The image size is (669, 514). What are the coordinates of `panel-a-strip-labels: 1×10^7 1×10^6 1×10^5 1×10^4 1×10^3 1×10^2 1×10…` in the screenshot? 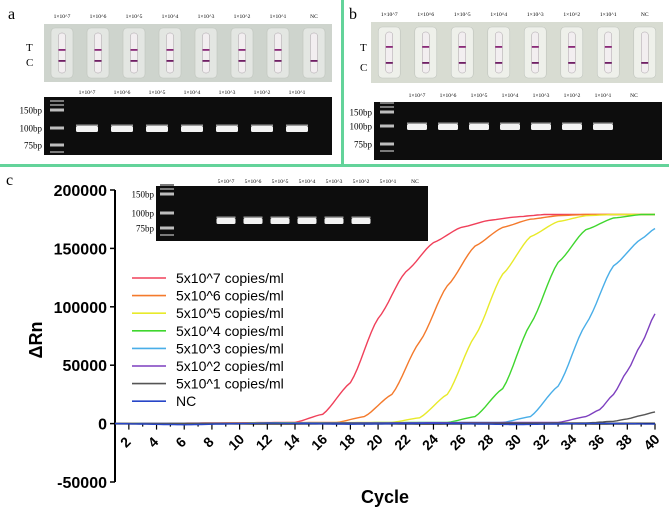 It's located at (186, 17).